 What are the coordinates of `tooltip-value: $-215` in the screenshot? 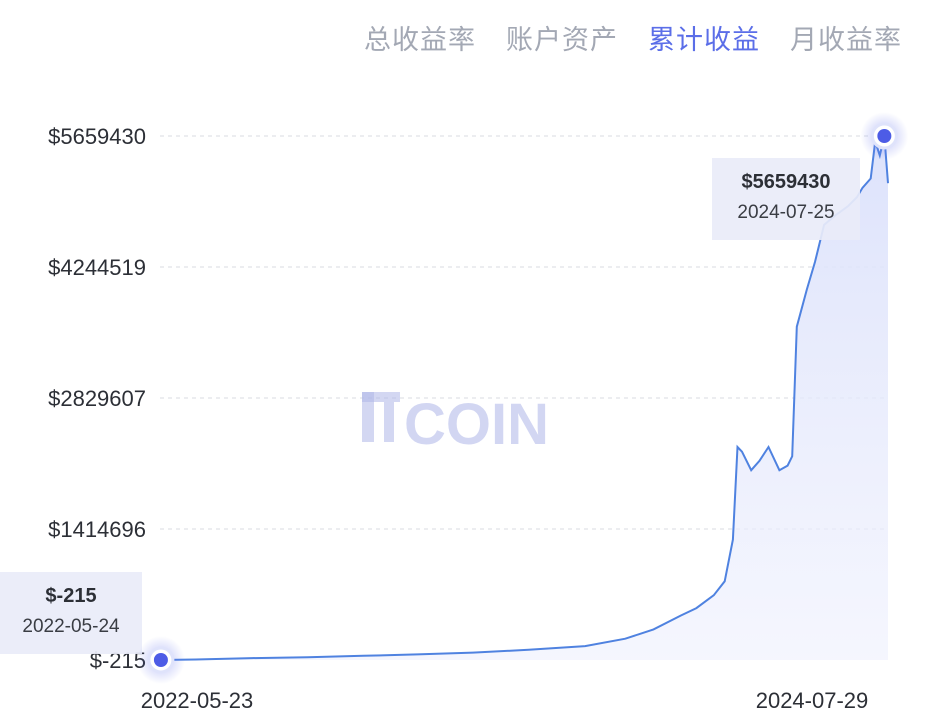 It's located at (70, 596).